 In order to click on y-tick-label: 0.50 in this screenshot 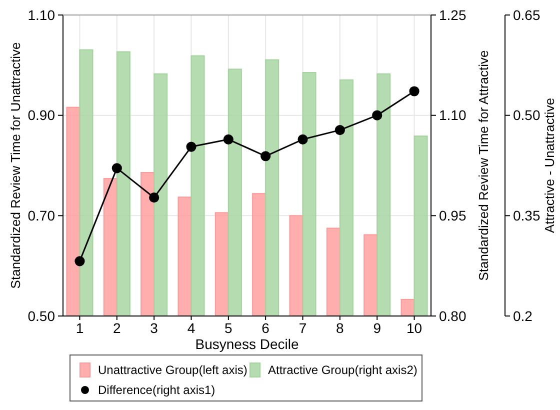, I will do `click(42, 316)`.